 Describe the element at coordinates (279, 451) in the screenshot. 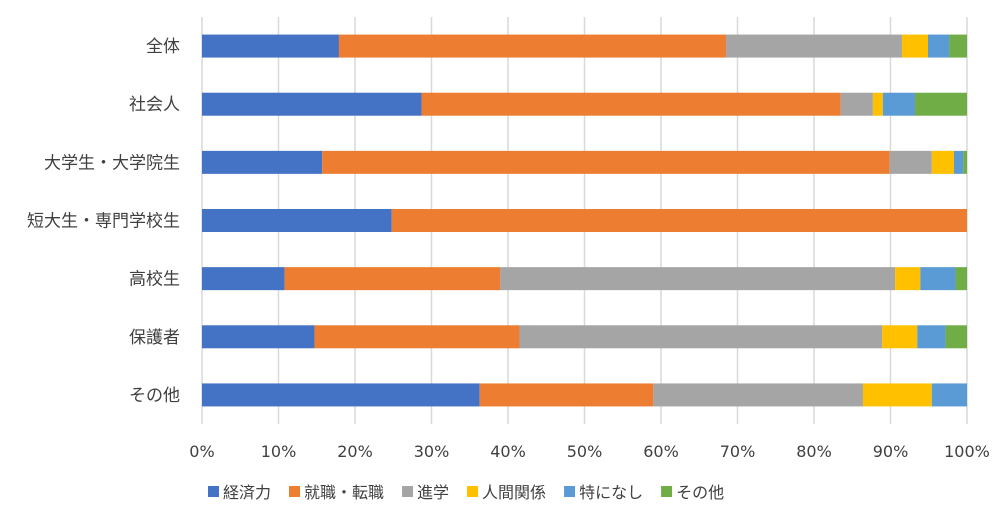

I see `x-tick-label: 10%` at that location.